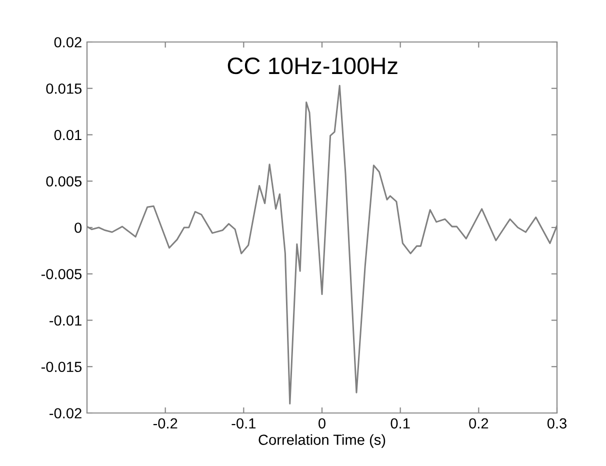 The image size is (606, 466). I want to click on x-tick-label: 0.2, so click(478, 423).